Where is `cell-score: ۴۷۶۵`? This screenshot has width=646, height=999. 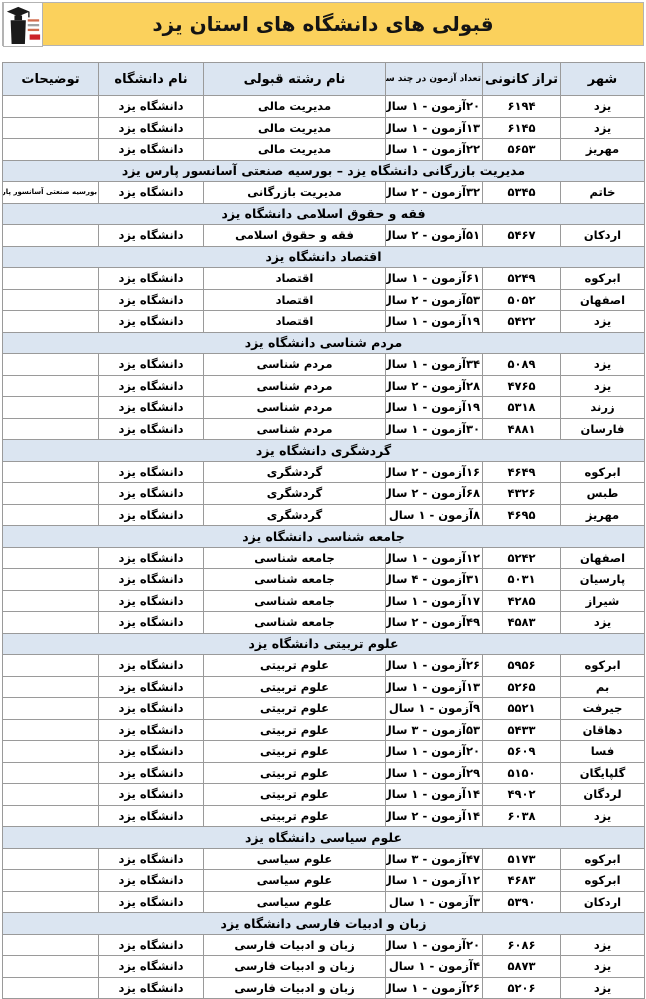
cell-score: ۴۷۶۵ is located at coordinates (521, 385).